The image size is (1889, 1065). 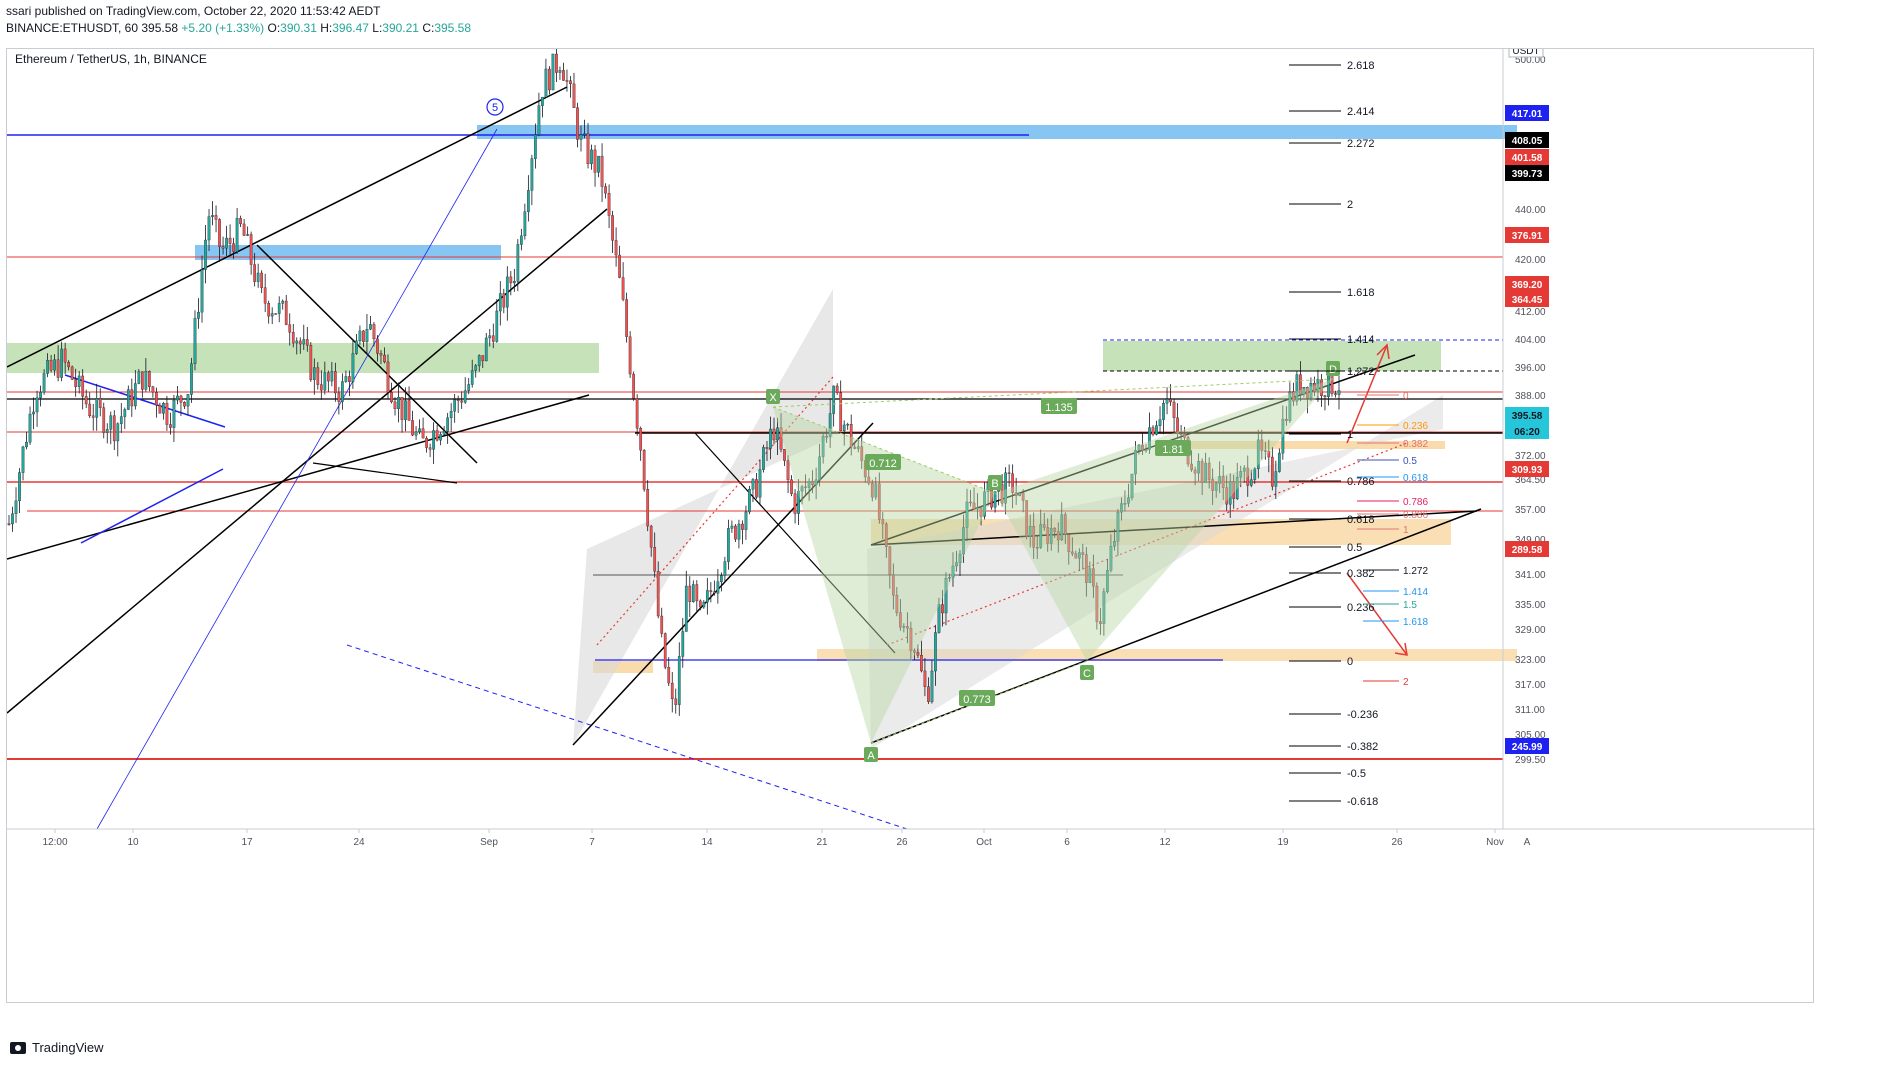 I want to click on brand: TradingView, so click(x=57, y=1047).